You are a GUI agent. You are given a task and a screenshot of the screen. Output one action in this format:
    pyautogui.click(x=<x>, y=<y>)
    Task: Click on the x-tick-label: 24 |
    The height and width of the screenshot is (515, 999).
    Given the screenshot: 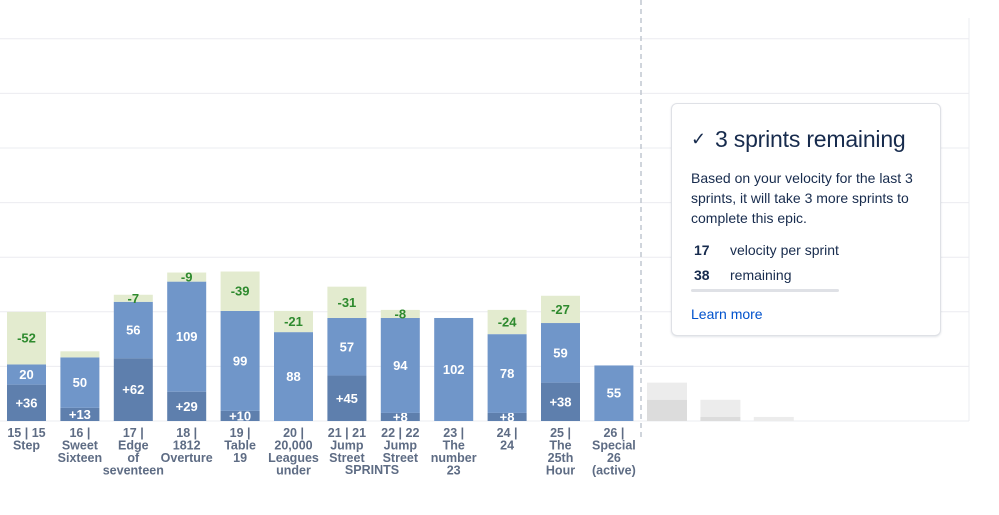 What is the action you would take?
    pyautogui.click(x=507, y=433)
    